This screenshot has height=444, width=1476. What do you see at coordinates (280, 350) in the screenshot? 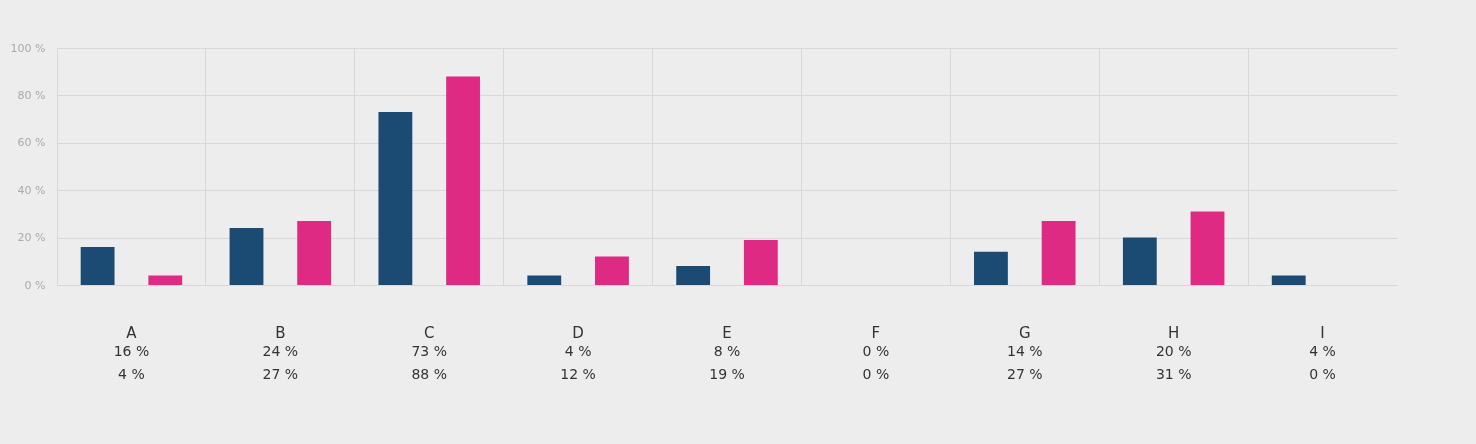
I see `data-label: 24 %` at bounding box center [280, 350].